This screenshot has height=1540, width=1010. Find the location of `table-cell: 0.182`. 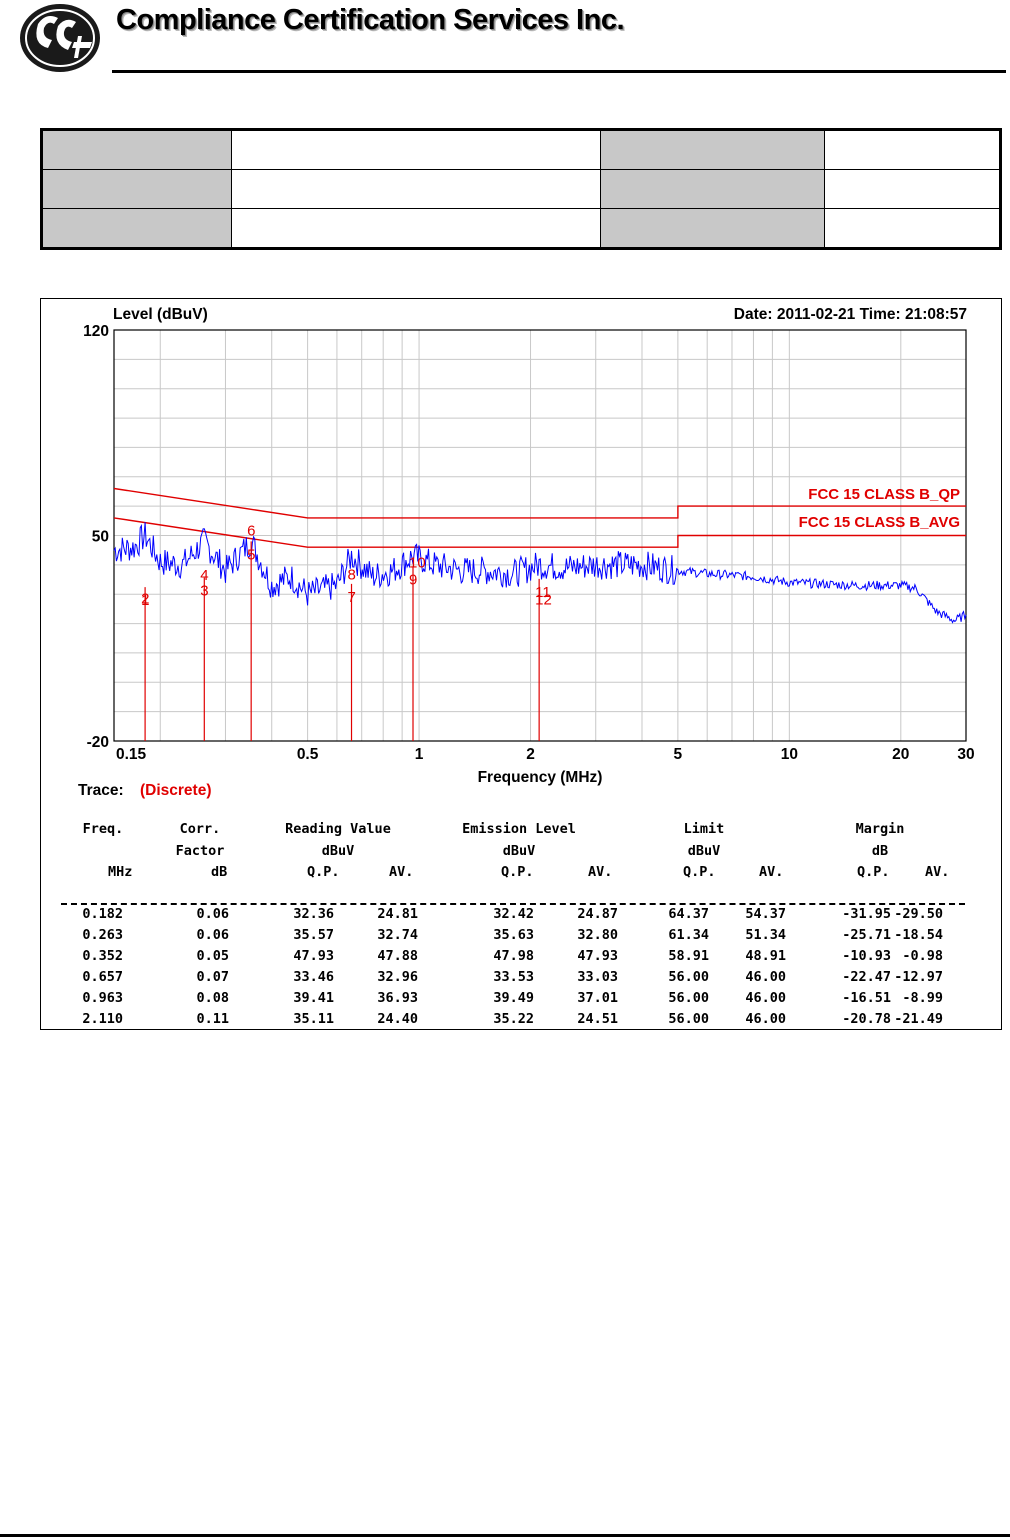

table-cell: 0.182 is located at coordinates (102, 914).